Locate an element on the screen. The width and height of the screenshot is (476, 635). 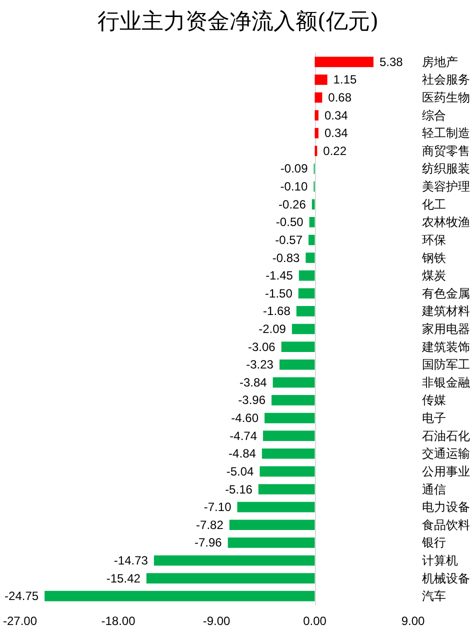
y-tick-label: 非银金融 is located at coordinates (446, 382).